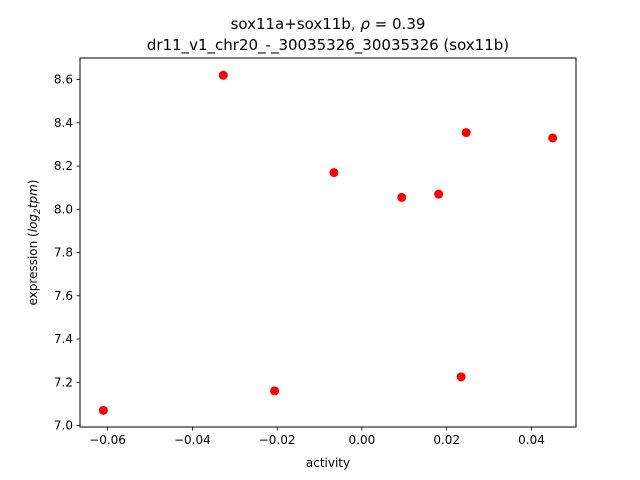  Describe the element at coordinates (33, 196) in the screenshot. I see `y-axis-label-unit: tpm` at that location.